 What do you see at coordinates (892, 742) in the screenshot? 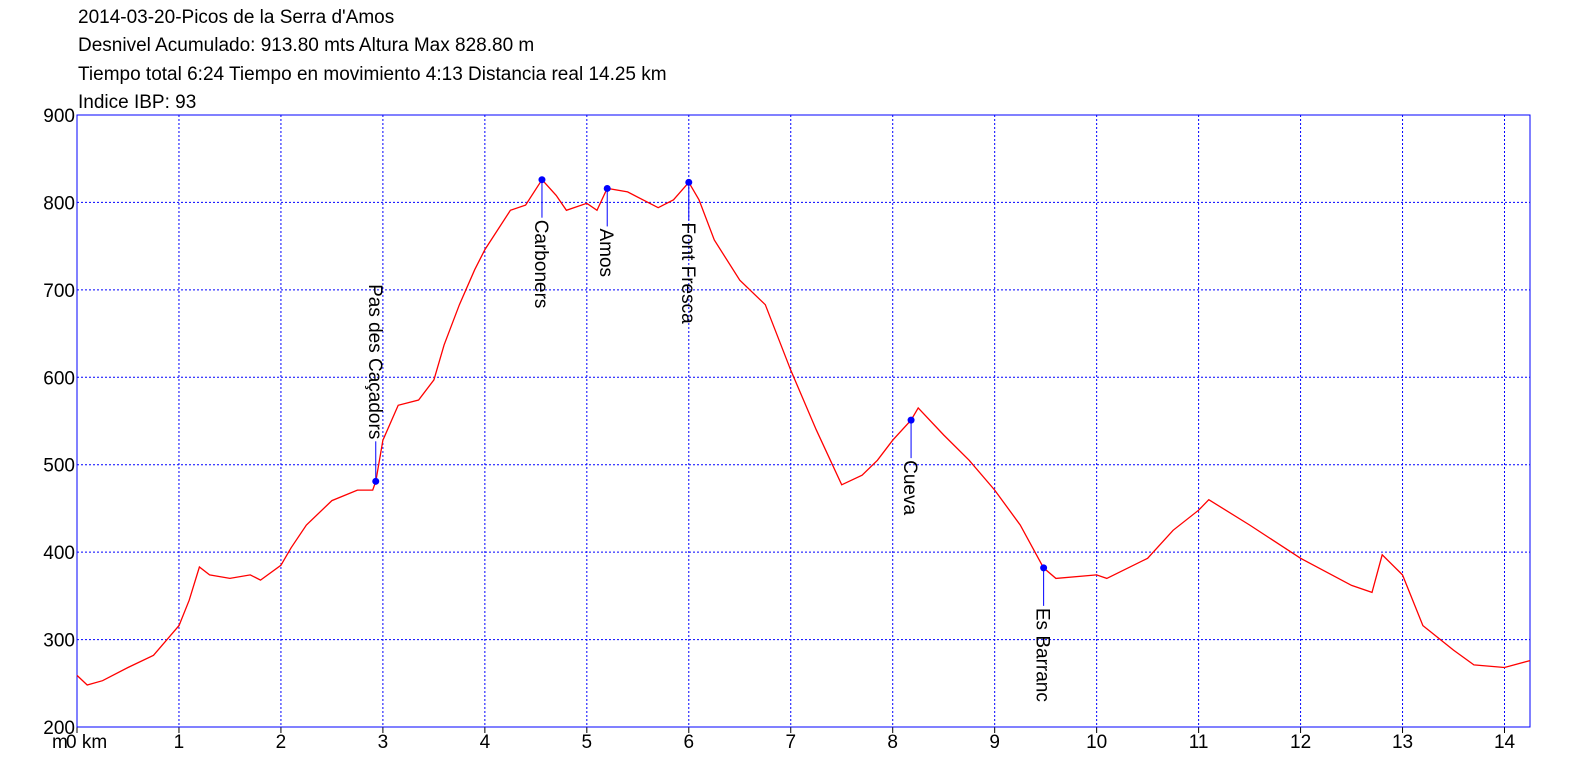
I see `x-tick-label: 8` at bounding box center [892, 742].